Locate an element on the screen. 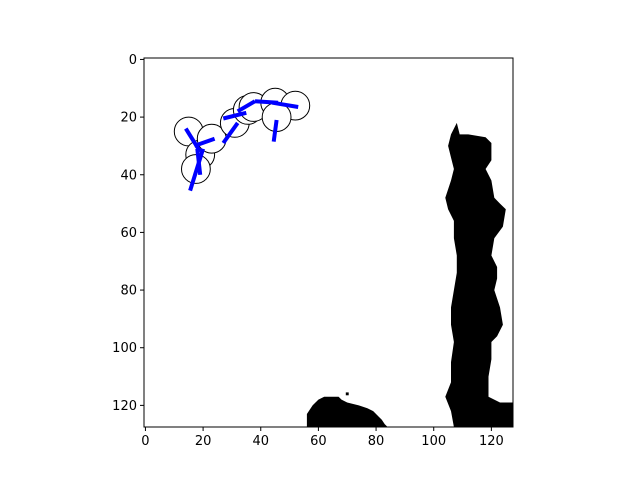 The image size is (640, 480). x-tick-label-60: 60 is located at coordinates (318, 441).